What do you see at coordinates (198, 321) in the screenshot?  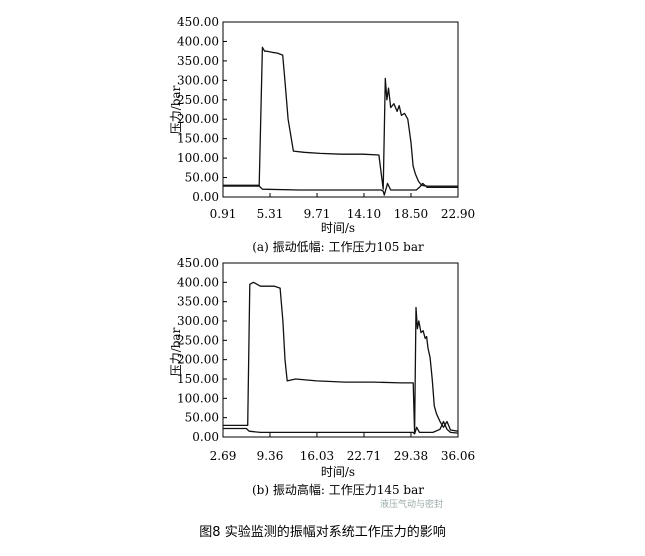 I see `chart-b-ytick-label: 300.00` at bounding box center [198, 321].